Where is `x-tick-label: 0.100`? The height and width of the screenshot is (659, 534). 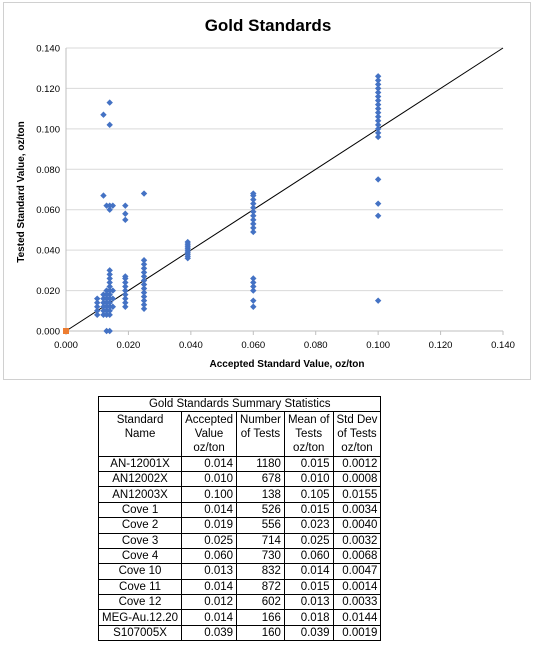 x-tick-label: 0.100 is located at coordinates (378, 345).